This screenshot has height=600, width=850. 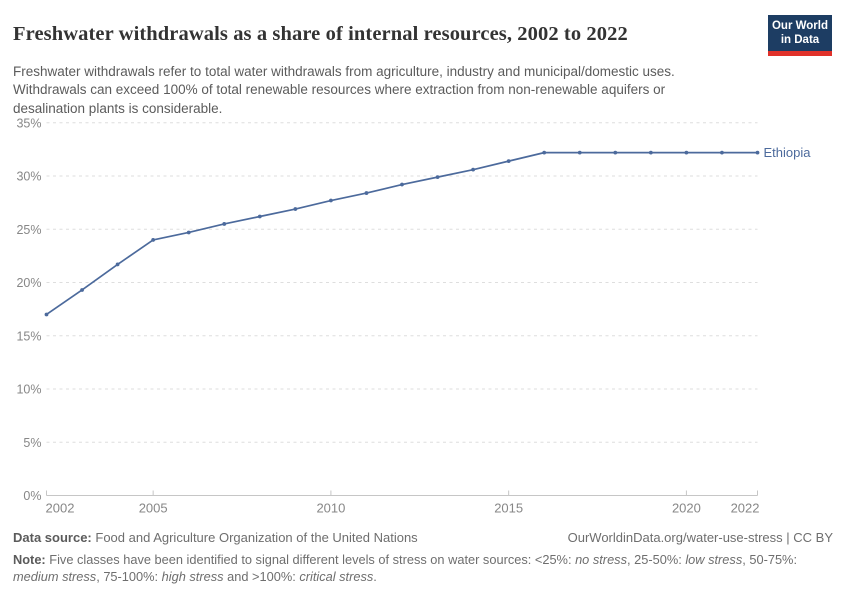 I want to click on note-segment: , 75-100%:, so click(x=129, y=577).